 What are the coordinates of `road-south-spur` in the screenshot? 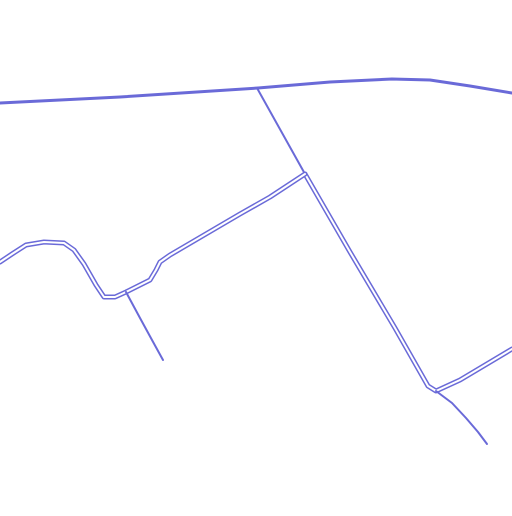 It's located at (144, 326).